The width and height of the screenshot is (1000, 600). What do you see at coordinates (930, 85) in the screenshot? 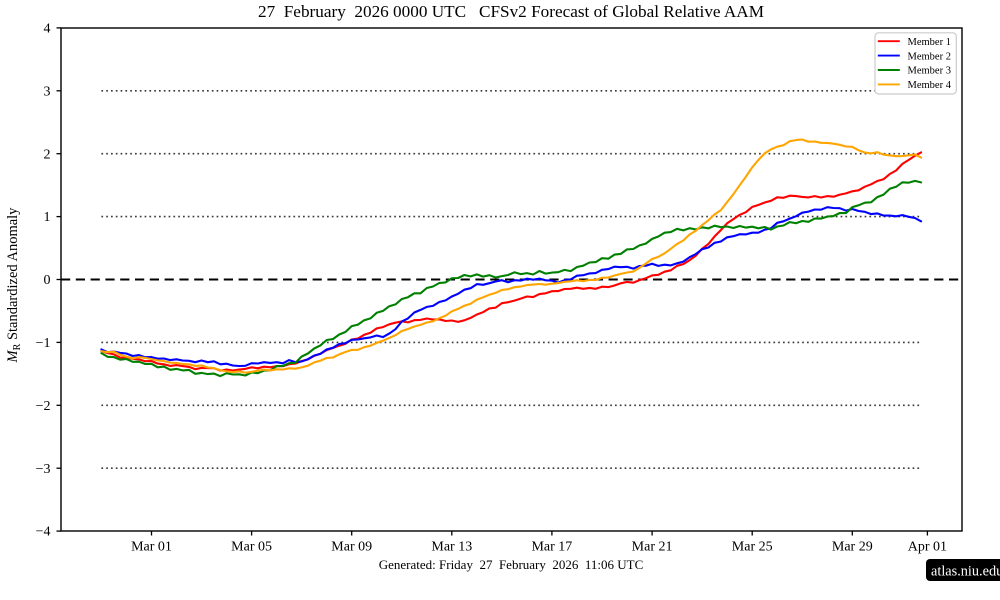
I see `svg-text: Member 4` at bounding box center [930, 85].